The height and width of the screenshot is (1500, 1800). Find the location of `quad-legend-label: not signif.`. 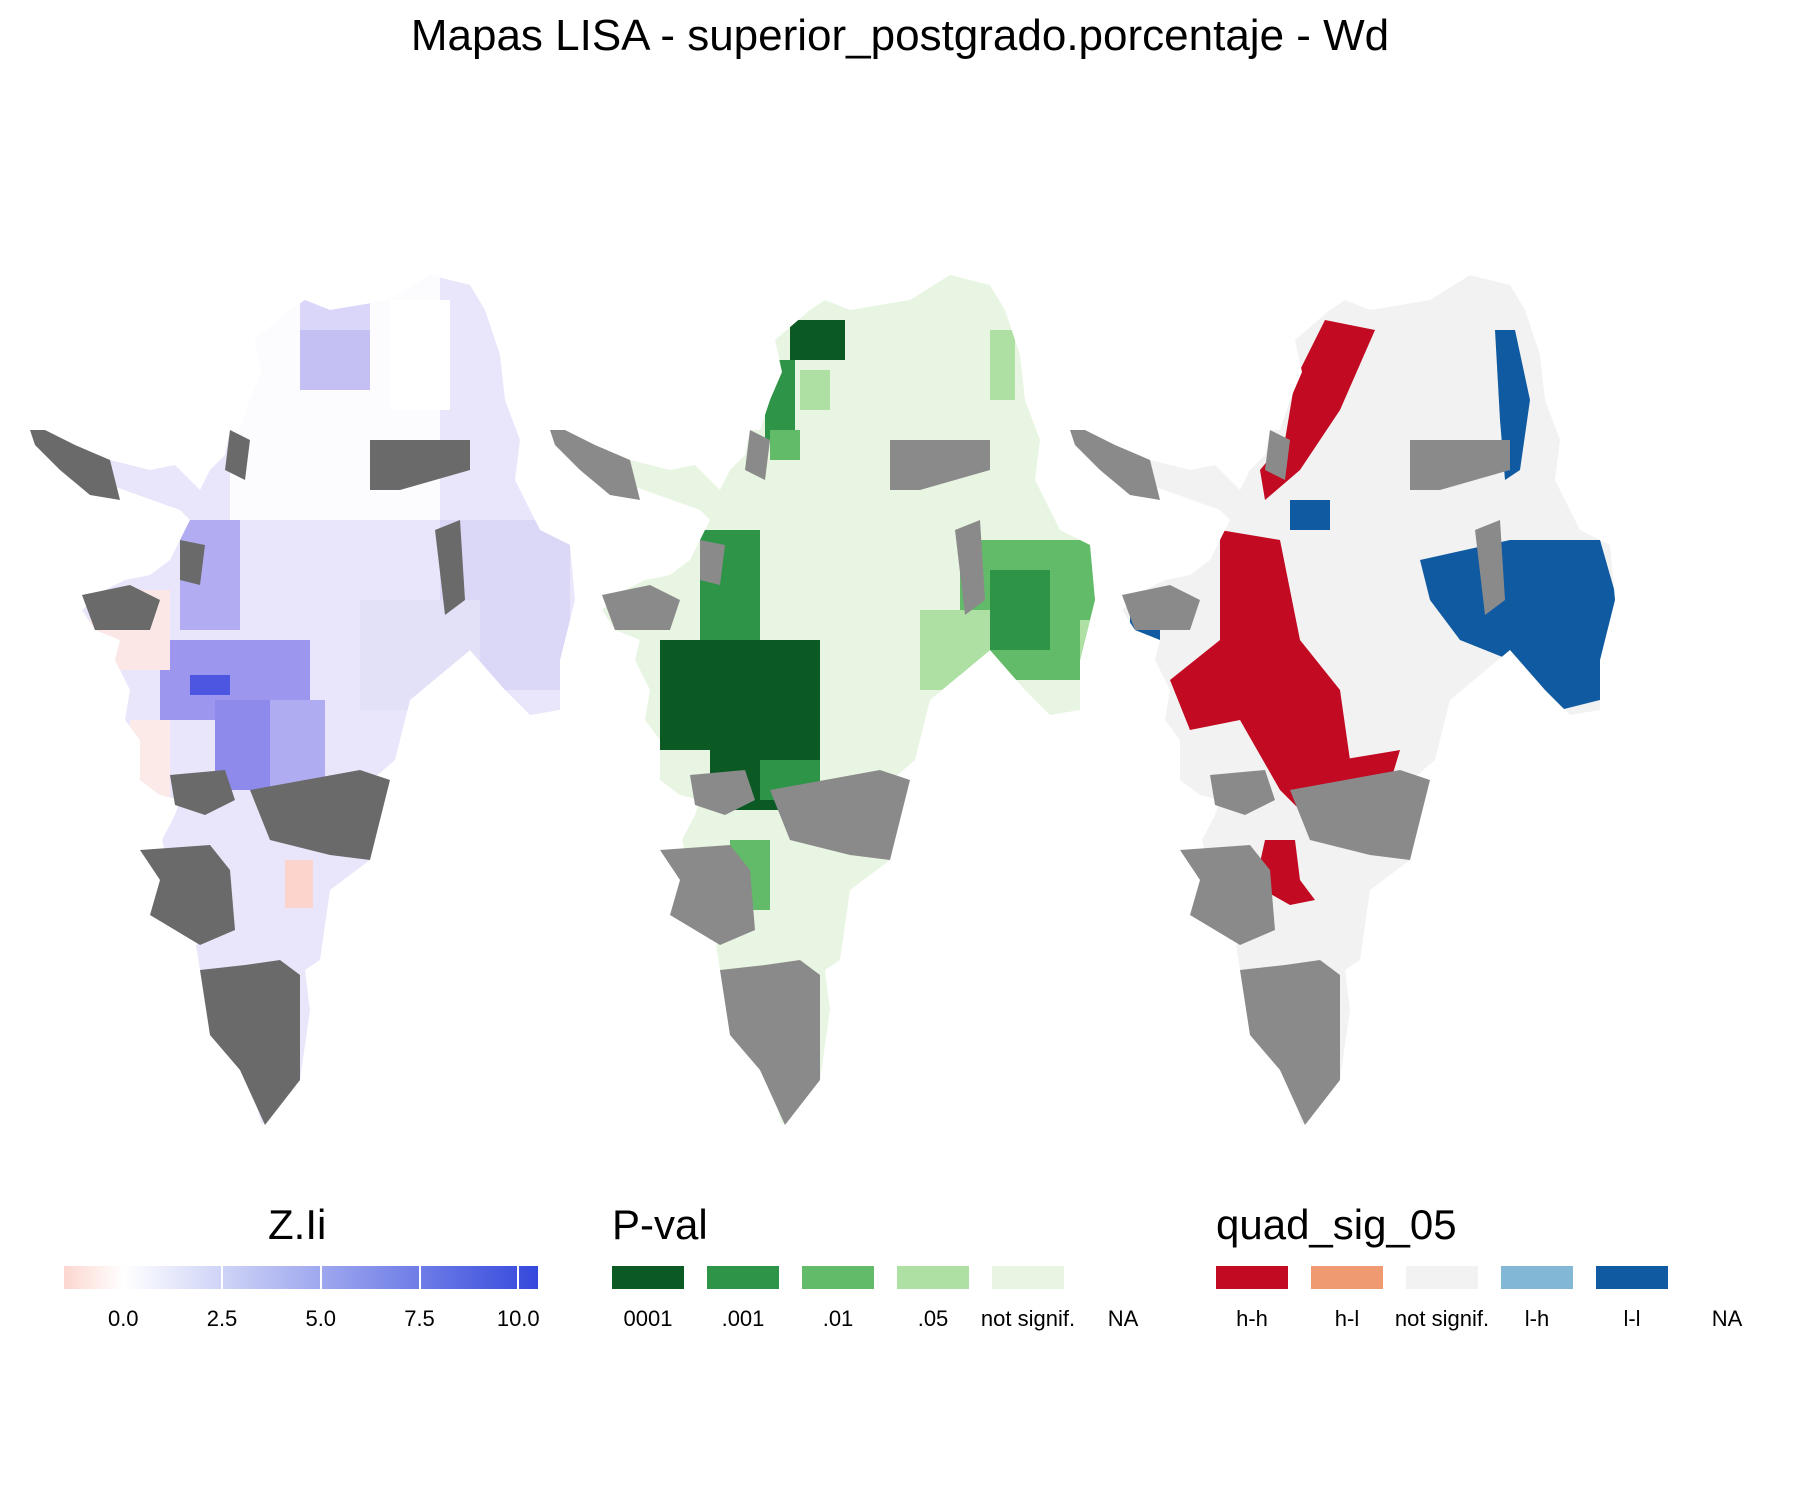

quad-legend-label: not signif. is located at coordinates (1442, 1318).